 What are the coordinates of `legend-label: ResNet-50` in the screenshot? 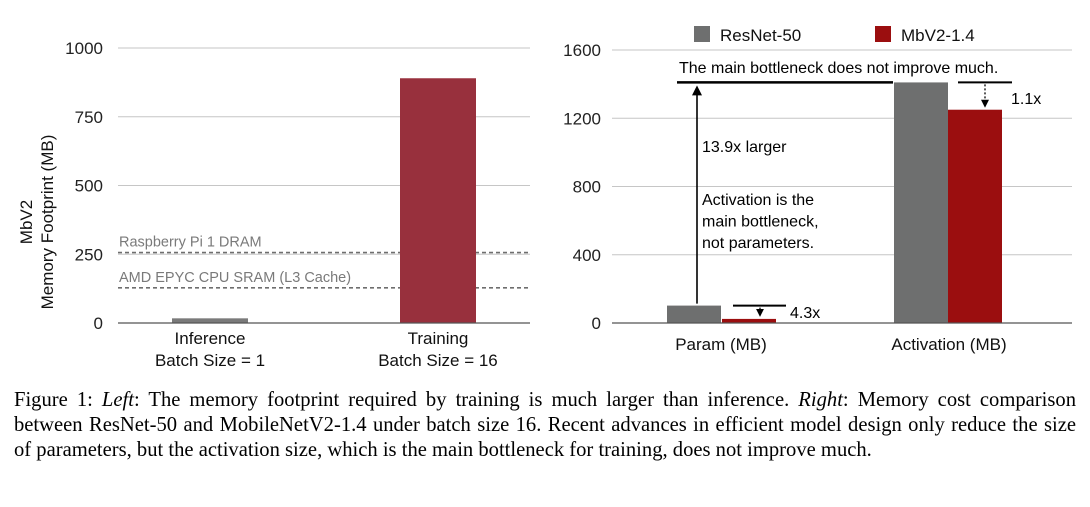 It's located at (760, 35).